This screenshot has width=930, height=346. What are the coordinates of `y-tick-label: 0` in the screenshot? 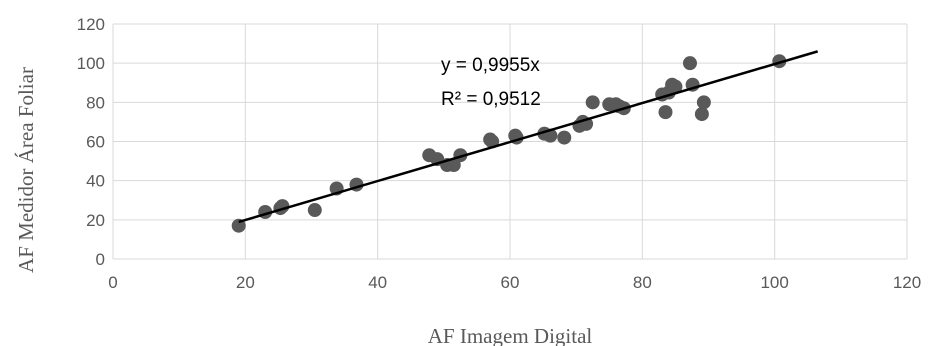 It's located at (100, 259).